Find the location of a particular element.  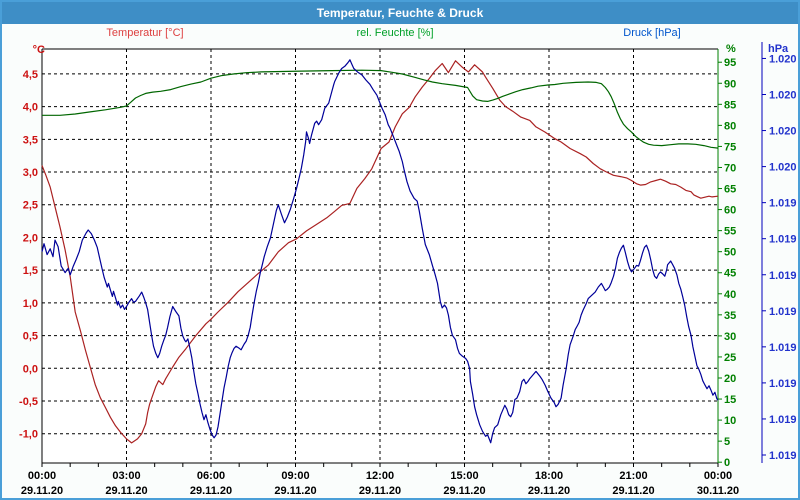

humidity-axis-unit: % is located at coordinates (731, 49).